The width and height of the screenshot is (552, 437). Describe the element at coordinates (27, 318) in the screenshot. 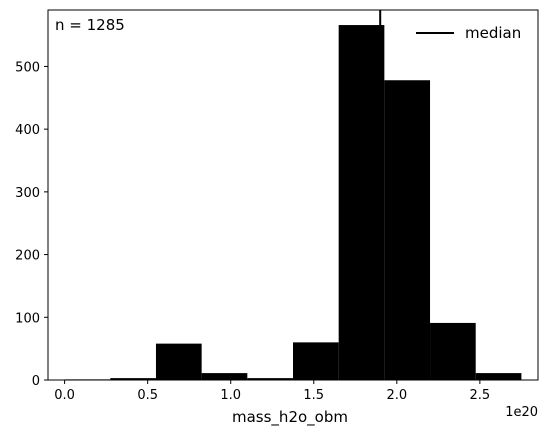

I see `y-tick-label: 100` at that location.